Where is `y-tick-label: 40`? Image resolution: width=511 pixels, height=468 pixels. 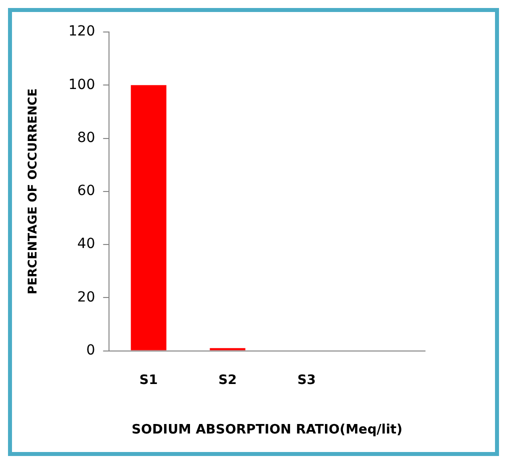 y-tick-label: 40 is located at coordinates (86, 244).